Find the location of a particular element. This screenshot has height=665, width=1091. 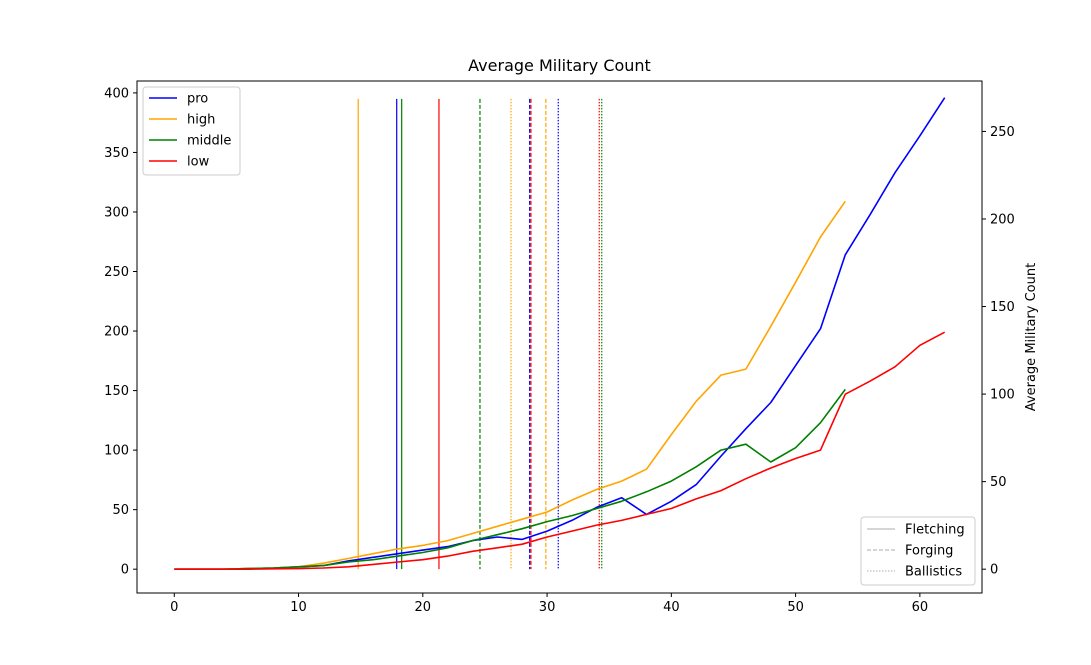

y-tick-label-400: 400 is located at coordinates (116, 93).